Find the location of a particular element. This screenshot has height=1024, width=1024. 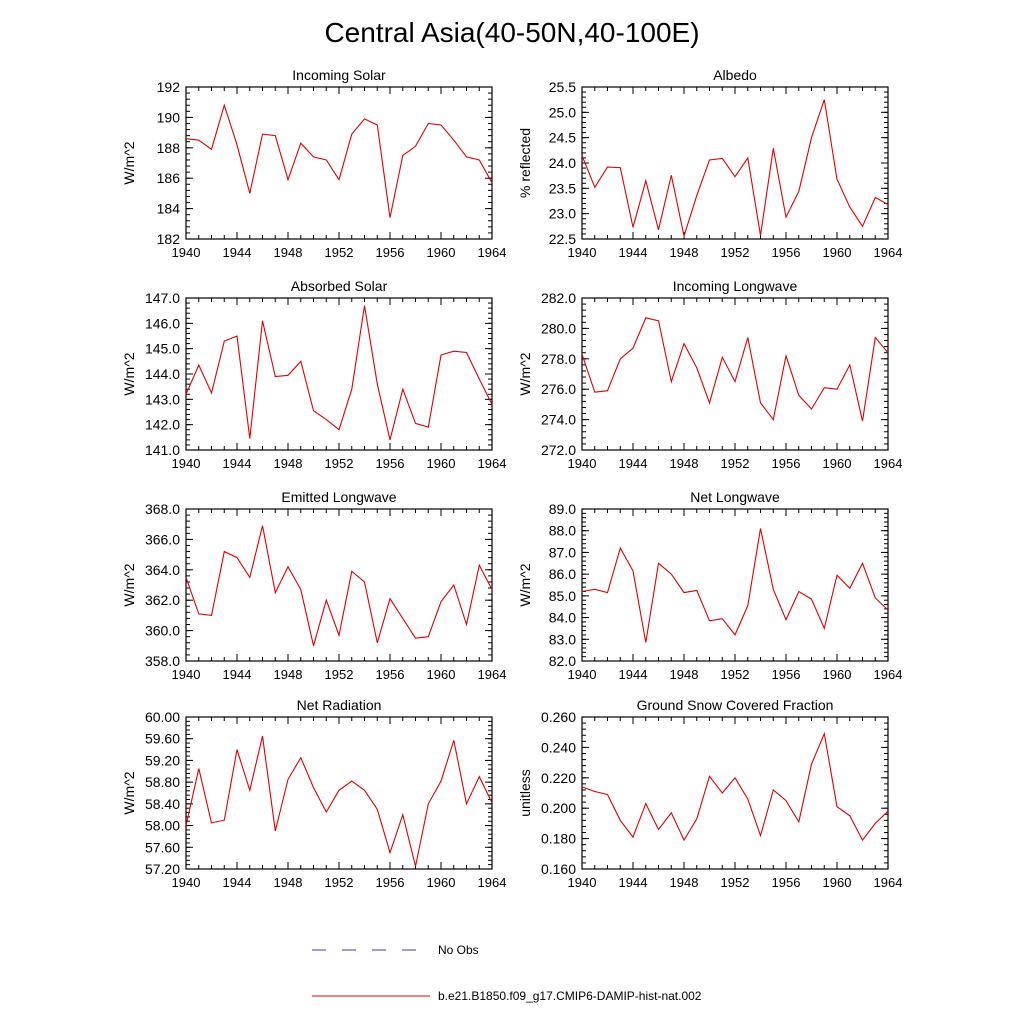

y-axis-label: unitless is located at coordinates (525, 792).